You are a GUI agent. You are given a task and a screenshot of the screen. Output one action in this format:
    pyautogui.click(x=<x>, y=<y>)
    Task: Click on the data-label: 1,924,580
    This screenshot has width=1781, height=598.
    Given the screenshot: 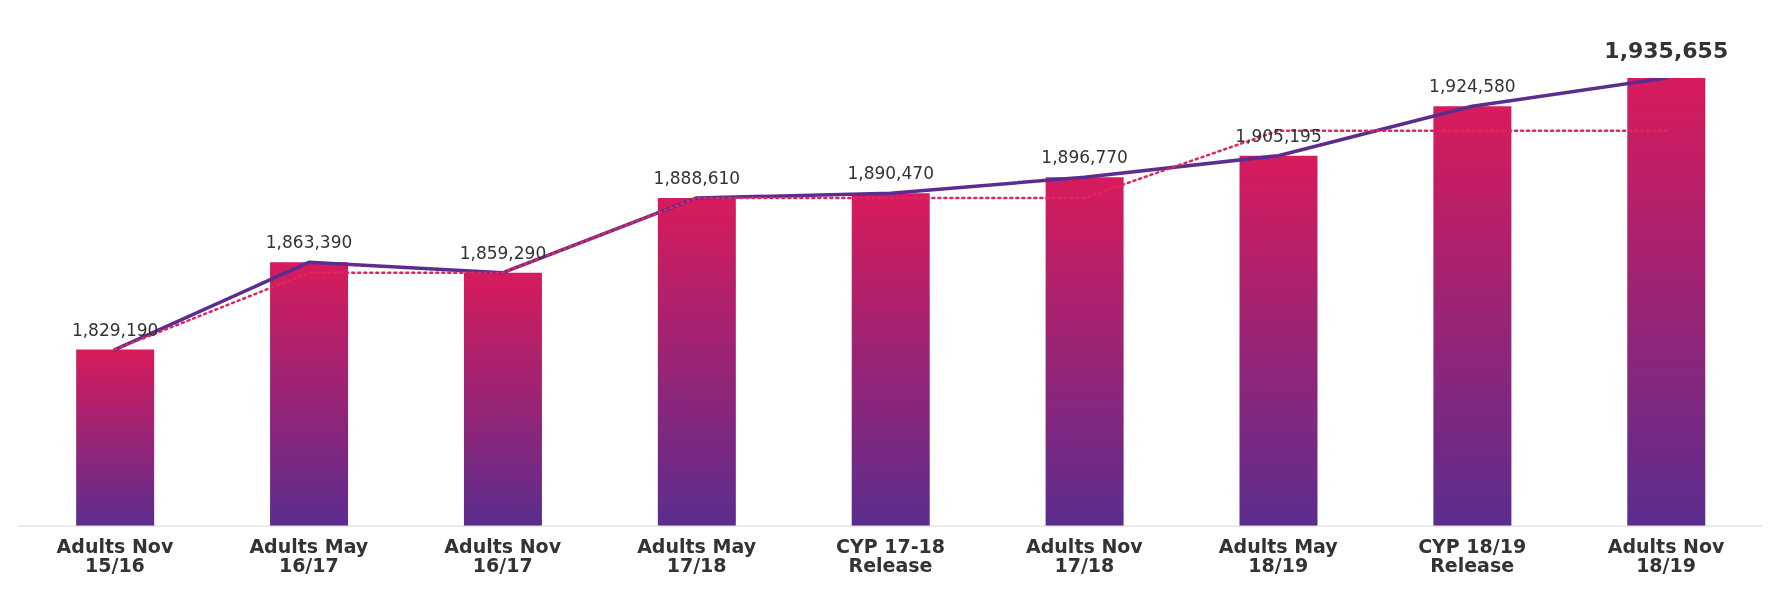 What is the action you would take?
    pyautogui.click(x=1472, y=86)
    